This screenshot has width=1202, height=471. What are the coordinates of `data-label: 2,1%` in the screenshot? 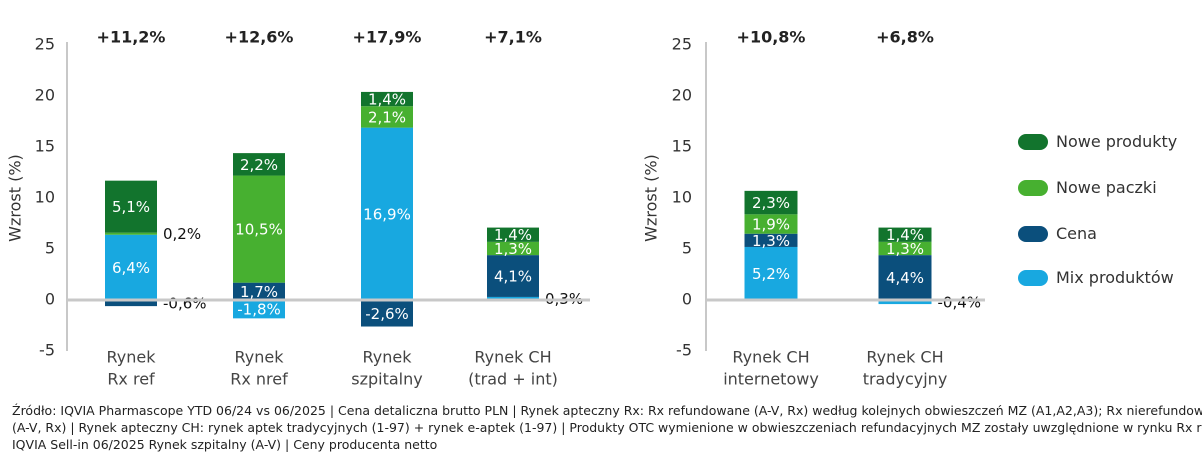 It's located at (387, 117).